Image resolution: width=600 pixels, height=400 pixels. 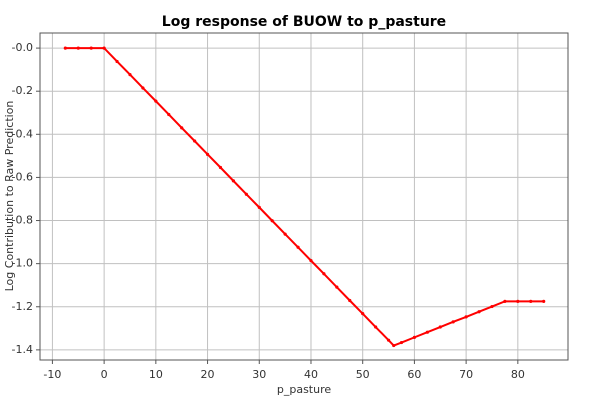 I want to click on x-tick-label: 0, so click(x=104, y=374).